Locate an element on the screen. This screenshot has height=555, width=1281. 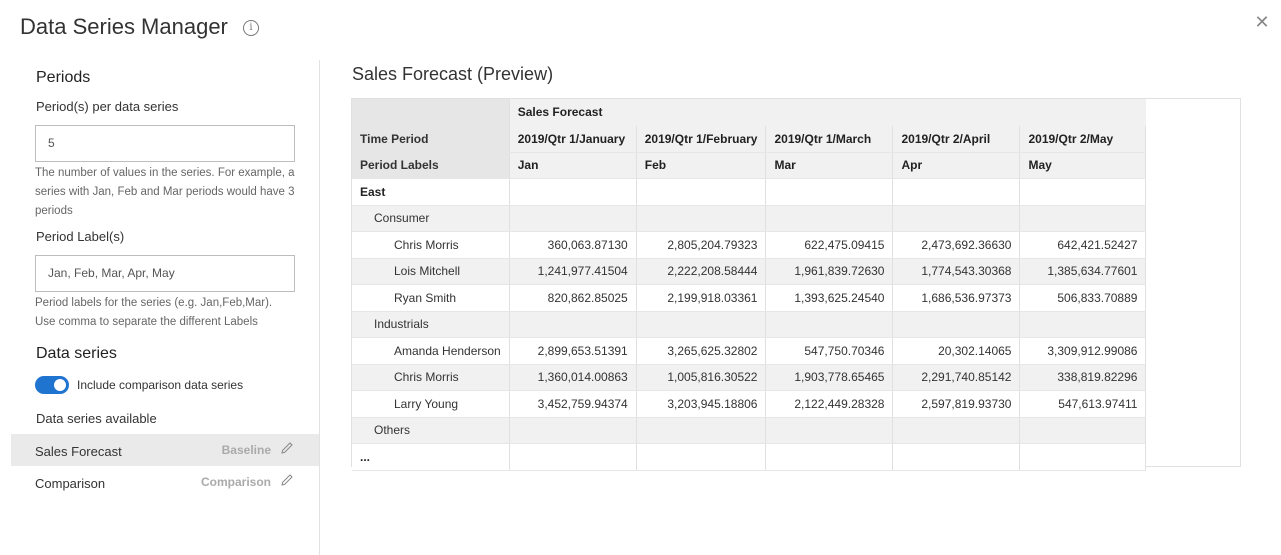
periods-per-series-input: 5 is located at coordinates (165, 143).